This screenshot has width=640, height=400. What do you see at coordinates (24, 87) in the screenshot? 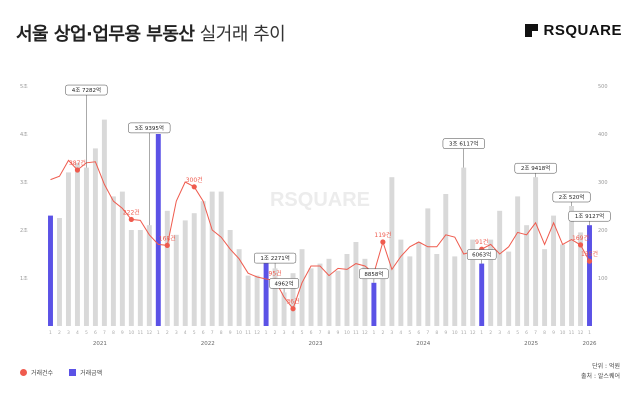
I see `left-axis-tick: 5조` at bounding box center [24, 87].